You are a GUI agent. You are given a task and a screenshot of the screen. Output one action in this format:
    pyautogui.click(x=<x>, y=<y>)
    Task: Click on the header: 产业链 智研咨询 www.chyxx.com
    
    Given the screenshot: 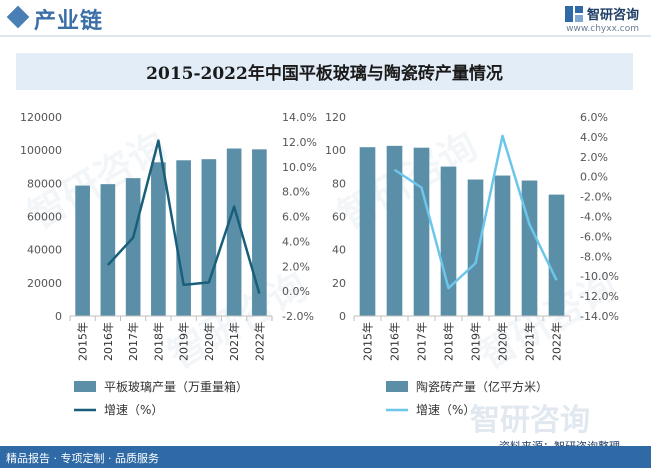 What is the action you would take?
    pyautogui.click(x=325, y=19)
    